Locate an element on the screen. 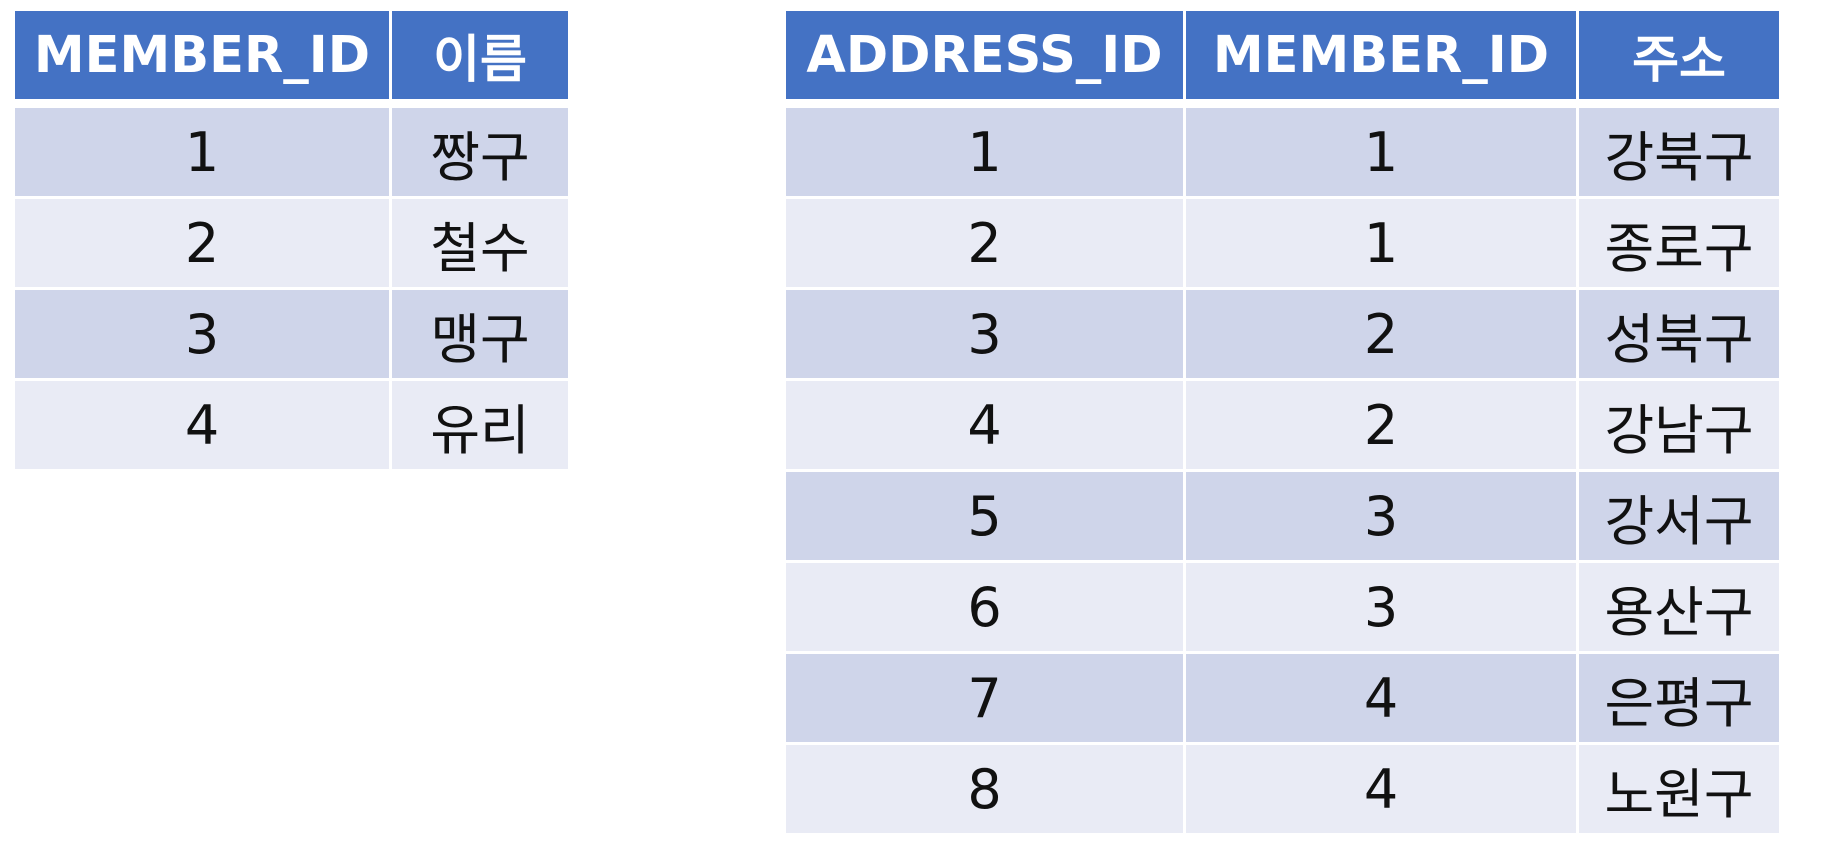 This screenshot has height=844, width=1822. address-id-cell: 1 is located at coordinates (984, 152).